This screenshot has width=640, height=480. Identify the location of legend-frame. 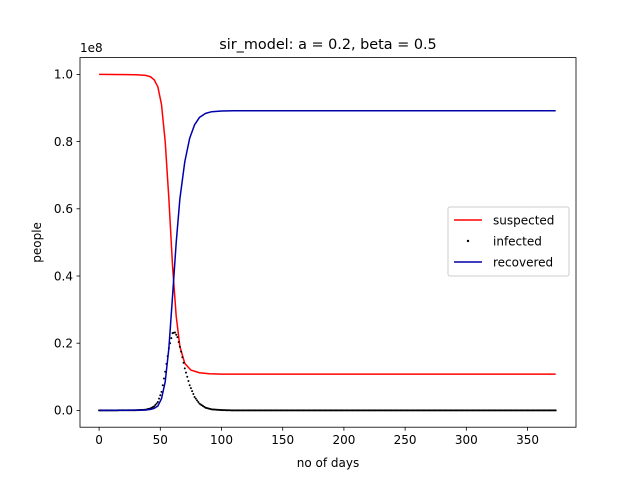
(508, 241).